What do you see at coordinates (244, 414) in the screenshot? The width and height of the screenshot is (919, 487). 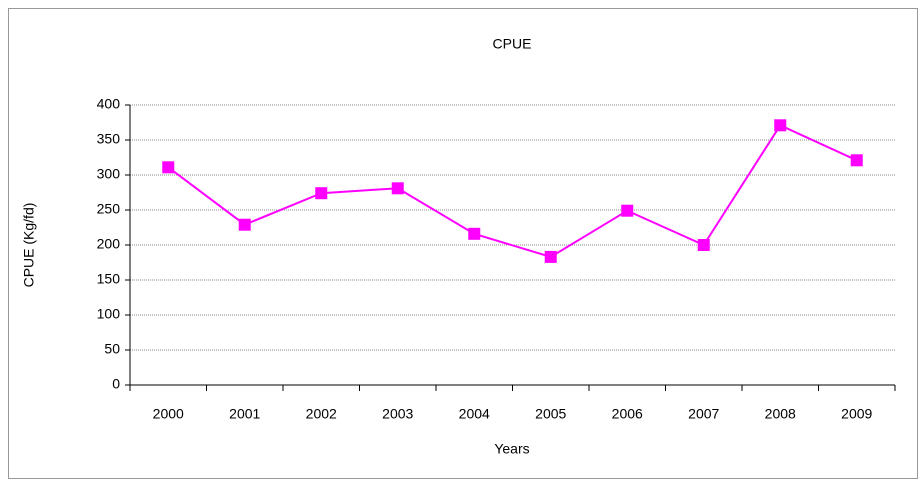 I see `x-tick-label: 2001` at bounding box center [244, 414].